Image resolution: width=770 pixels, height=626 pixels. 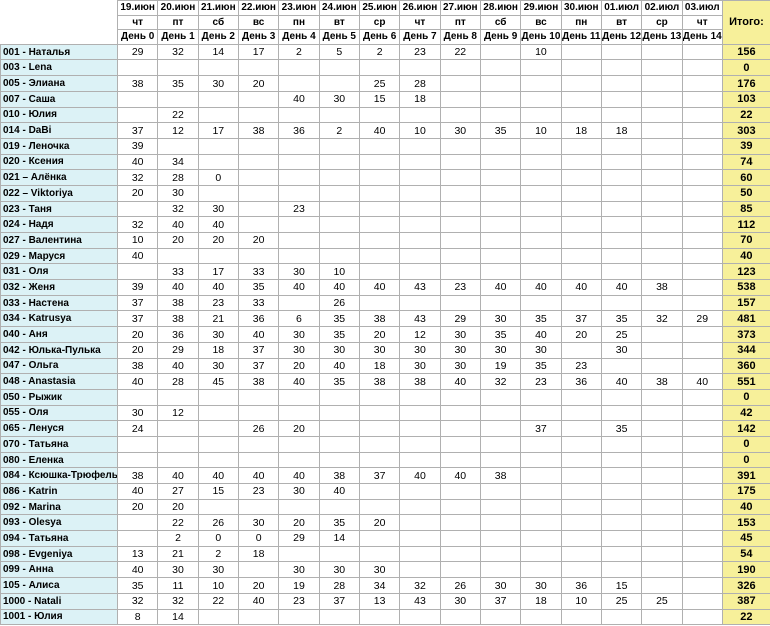 I want to click on header-day: День 5, so click(x=339, y=37).